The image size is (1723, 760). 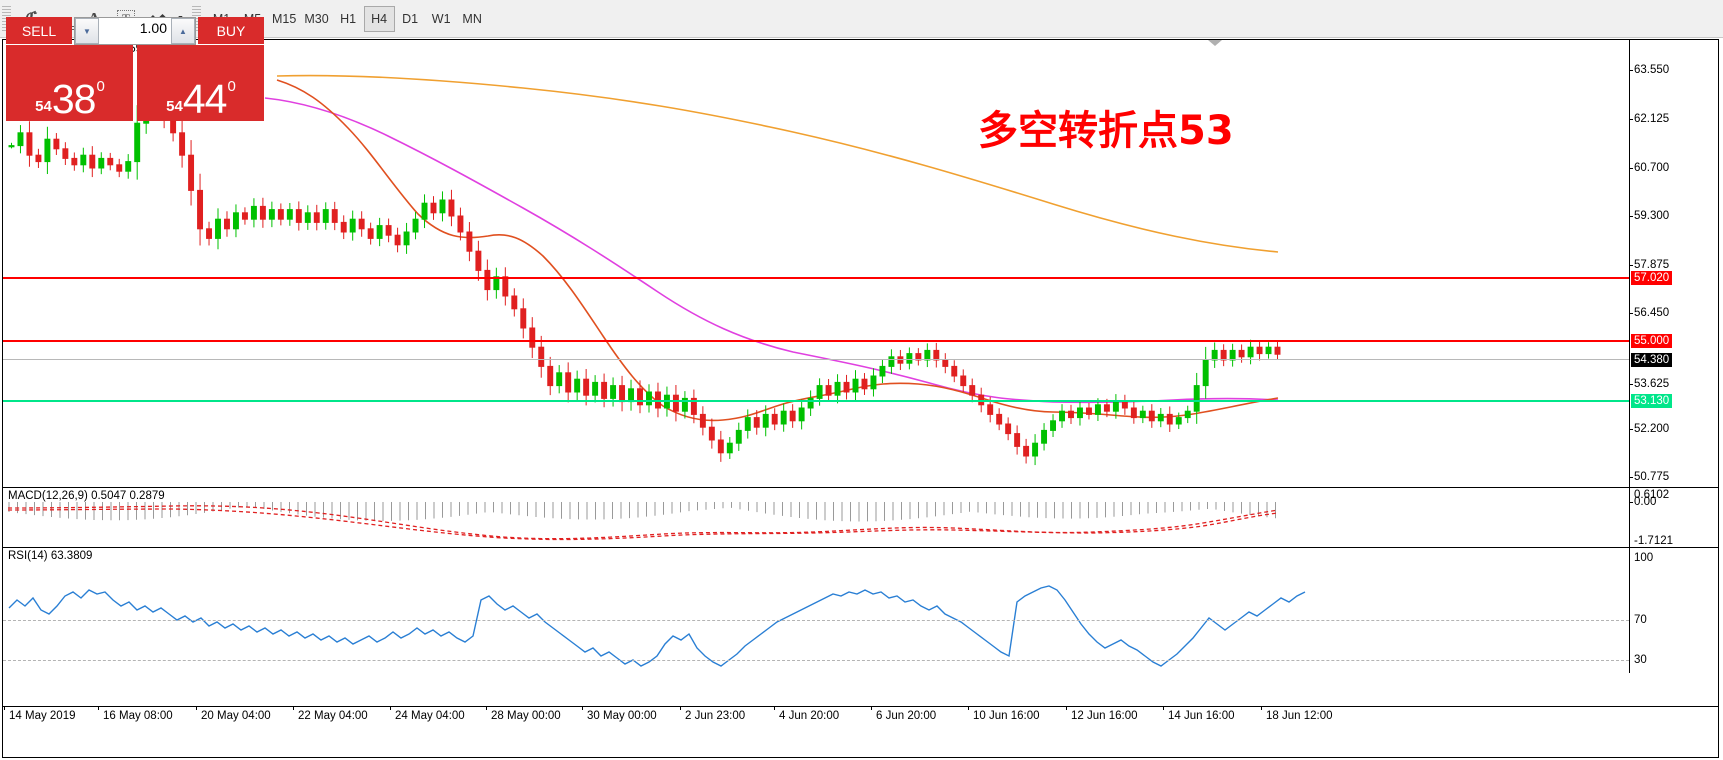 I want to click on buy-price-prefix: 54, so click(x=174, y=106).